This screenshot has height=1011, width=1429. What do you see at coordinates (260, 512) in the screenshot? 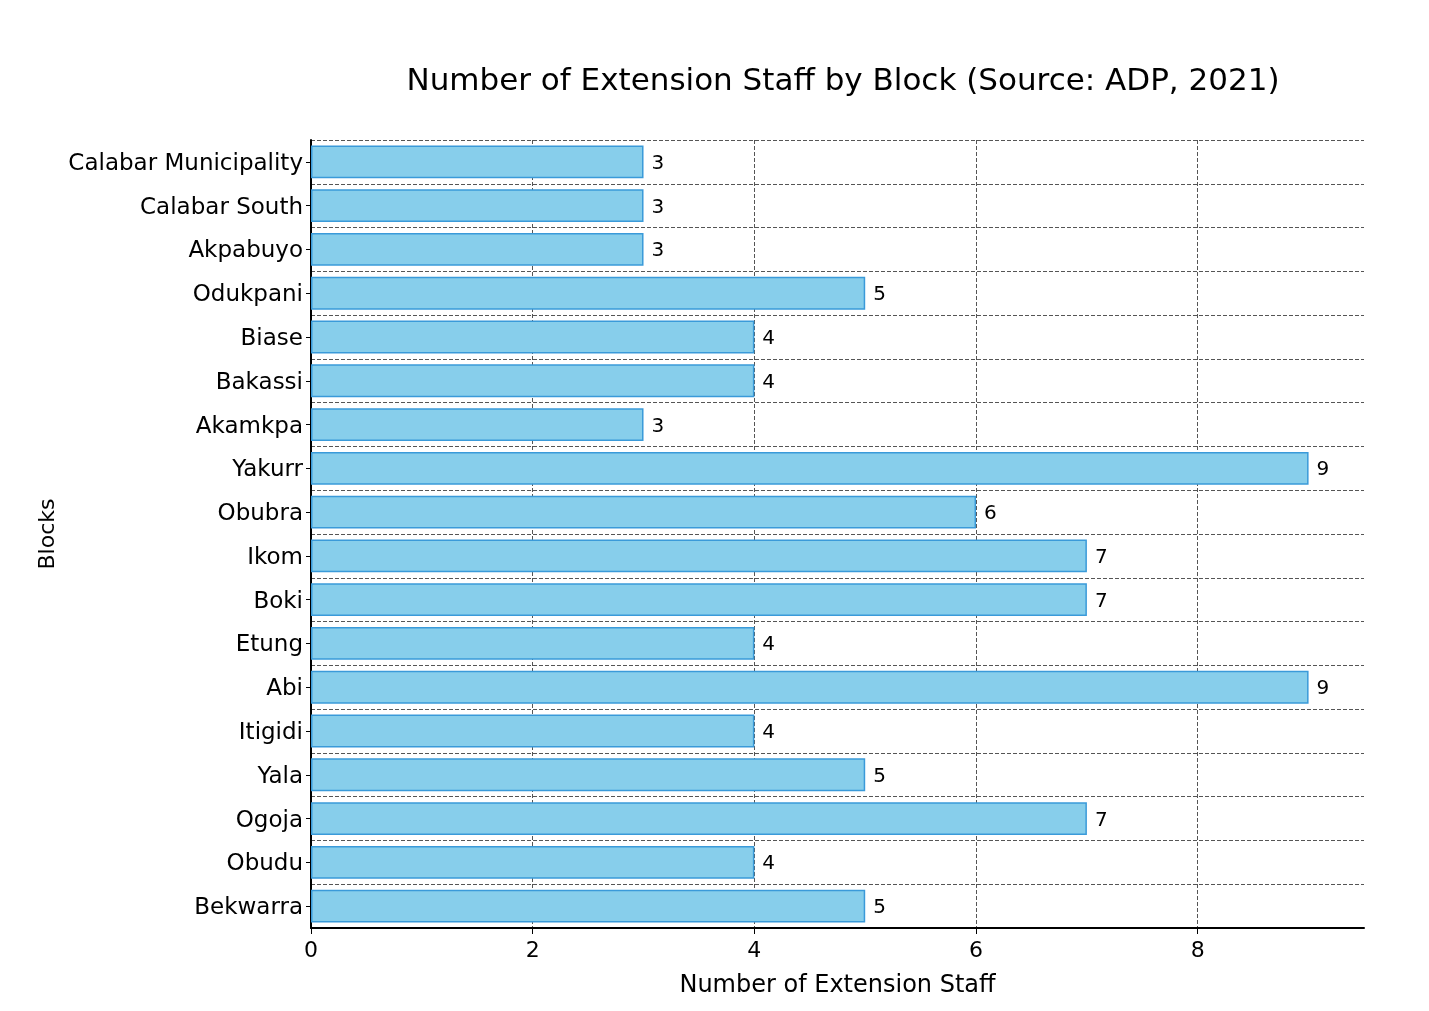
I see `y-tick-label: Obubra` at bounding box center [260, 512].